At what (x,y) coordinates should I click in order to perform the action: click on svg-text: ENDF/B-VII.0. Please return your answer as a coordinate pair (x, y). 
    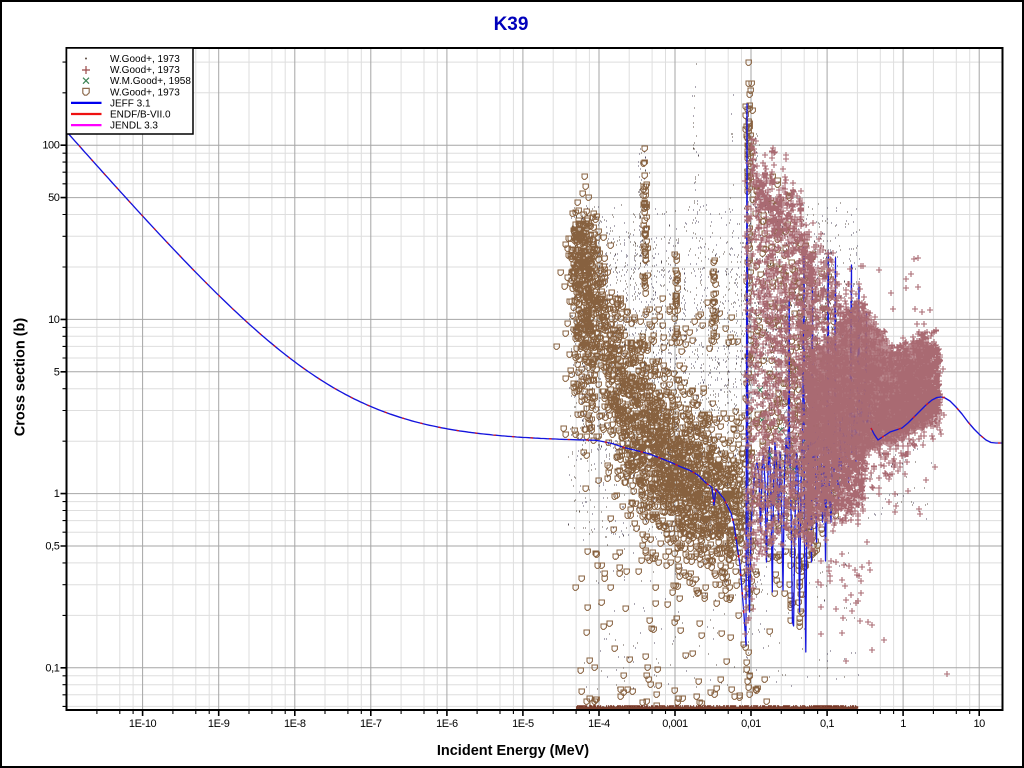
    Looking at the image, I should click on (140, 115).